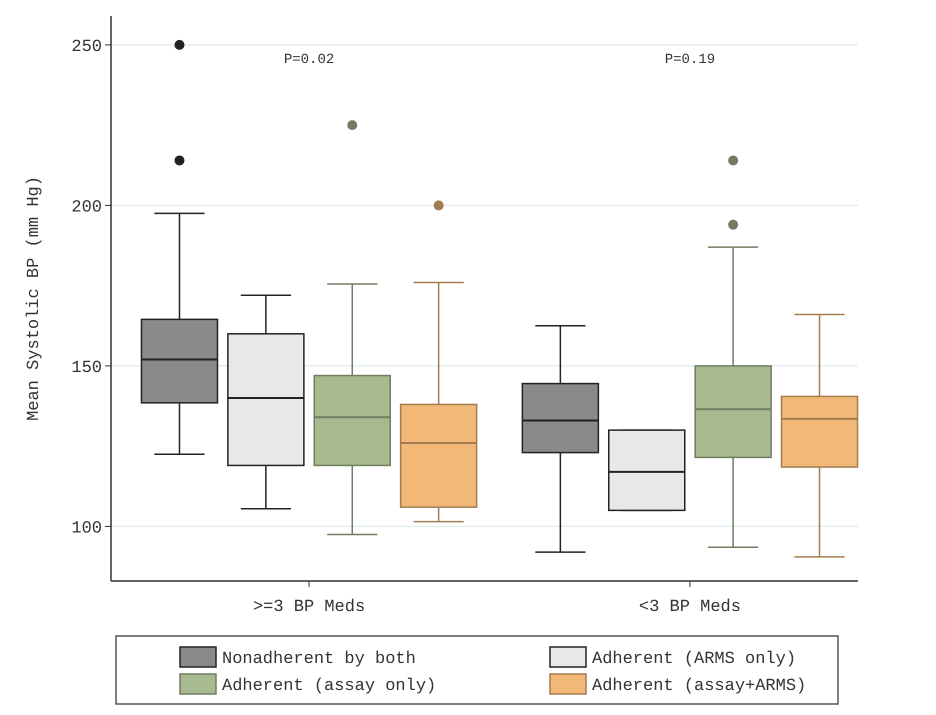  Describe the element at coordinates (86, 47) in the screenshot. I see `y-tick-label: 250` at that location.